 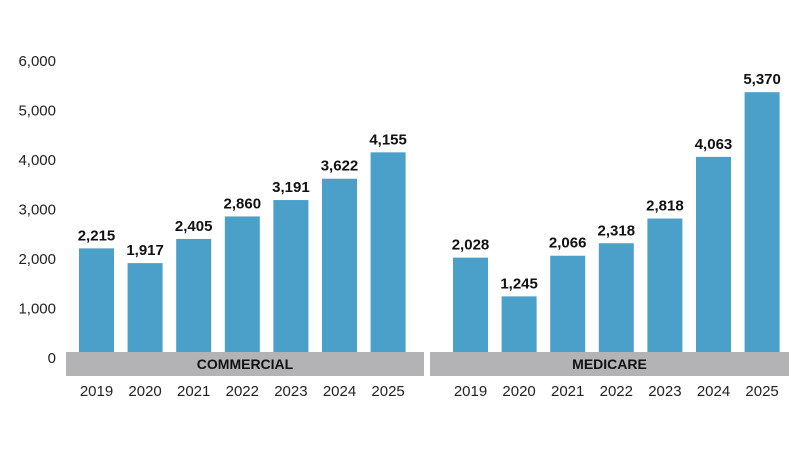 I want to click on data-label: 1,245, so click(x=519, y=283).